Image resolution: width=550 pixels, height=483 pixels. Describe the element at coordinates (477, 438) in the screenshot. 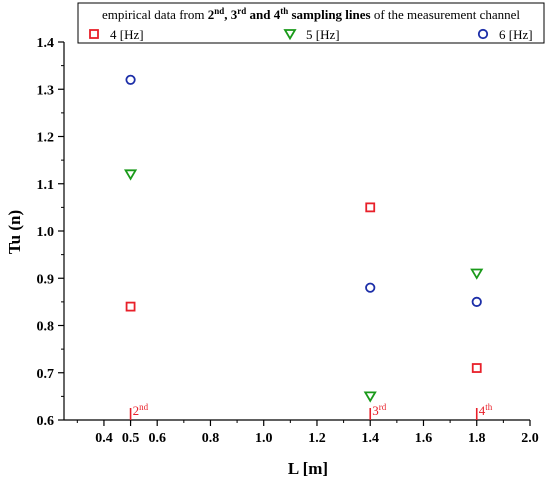

I see `x-tick-label: 1.8` at that location.